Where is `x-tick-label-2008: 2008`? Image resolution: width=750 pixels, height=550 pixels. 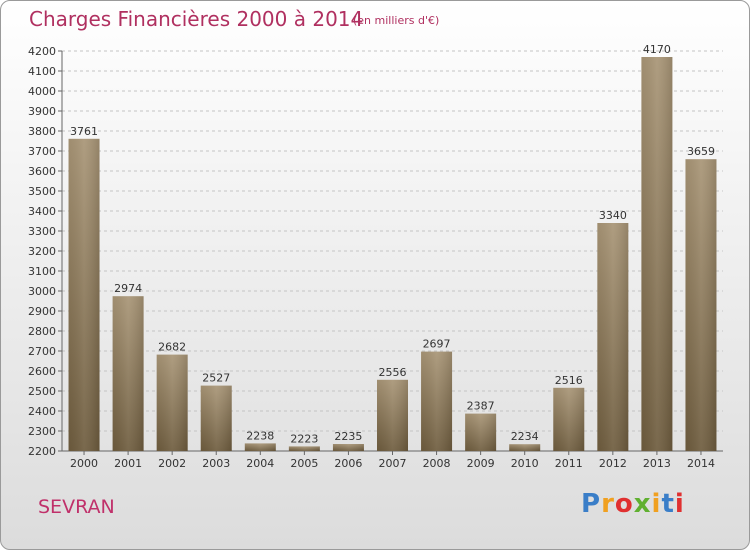 x-tick-label-2008: 2008 is located at coordinates (437, 463).